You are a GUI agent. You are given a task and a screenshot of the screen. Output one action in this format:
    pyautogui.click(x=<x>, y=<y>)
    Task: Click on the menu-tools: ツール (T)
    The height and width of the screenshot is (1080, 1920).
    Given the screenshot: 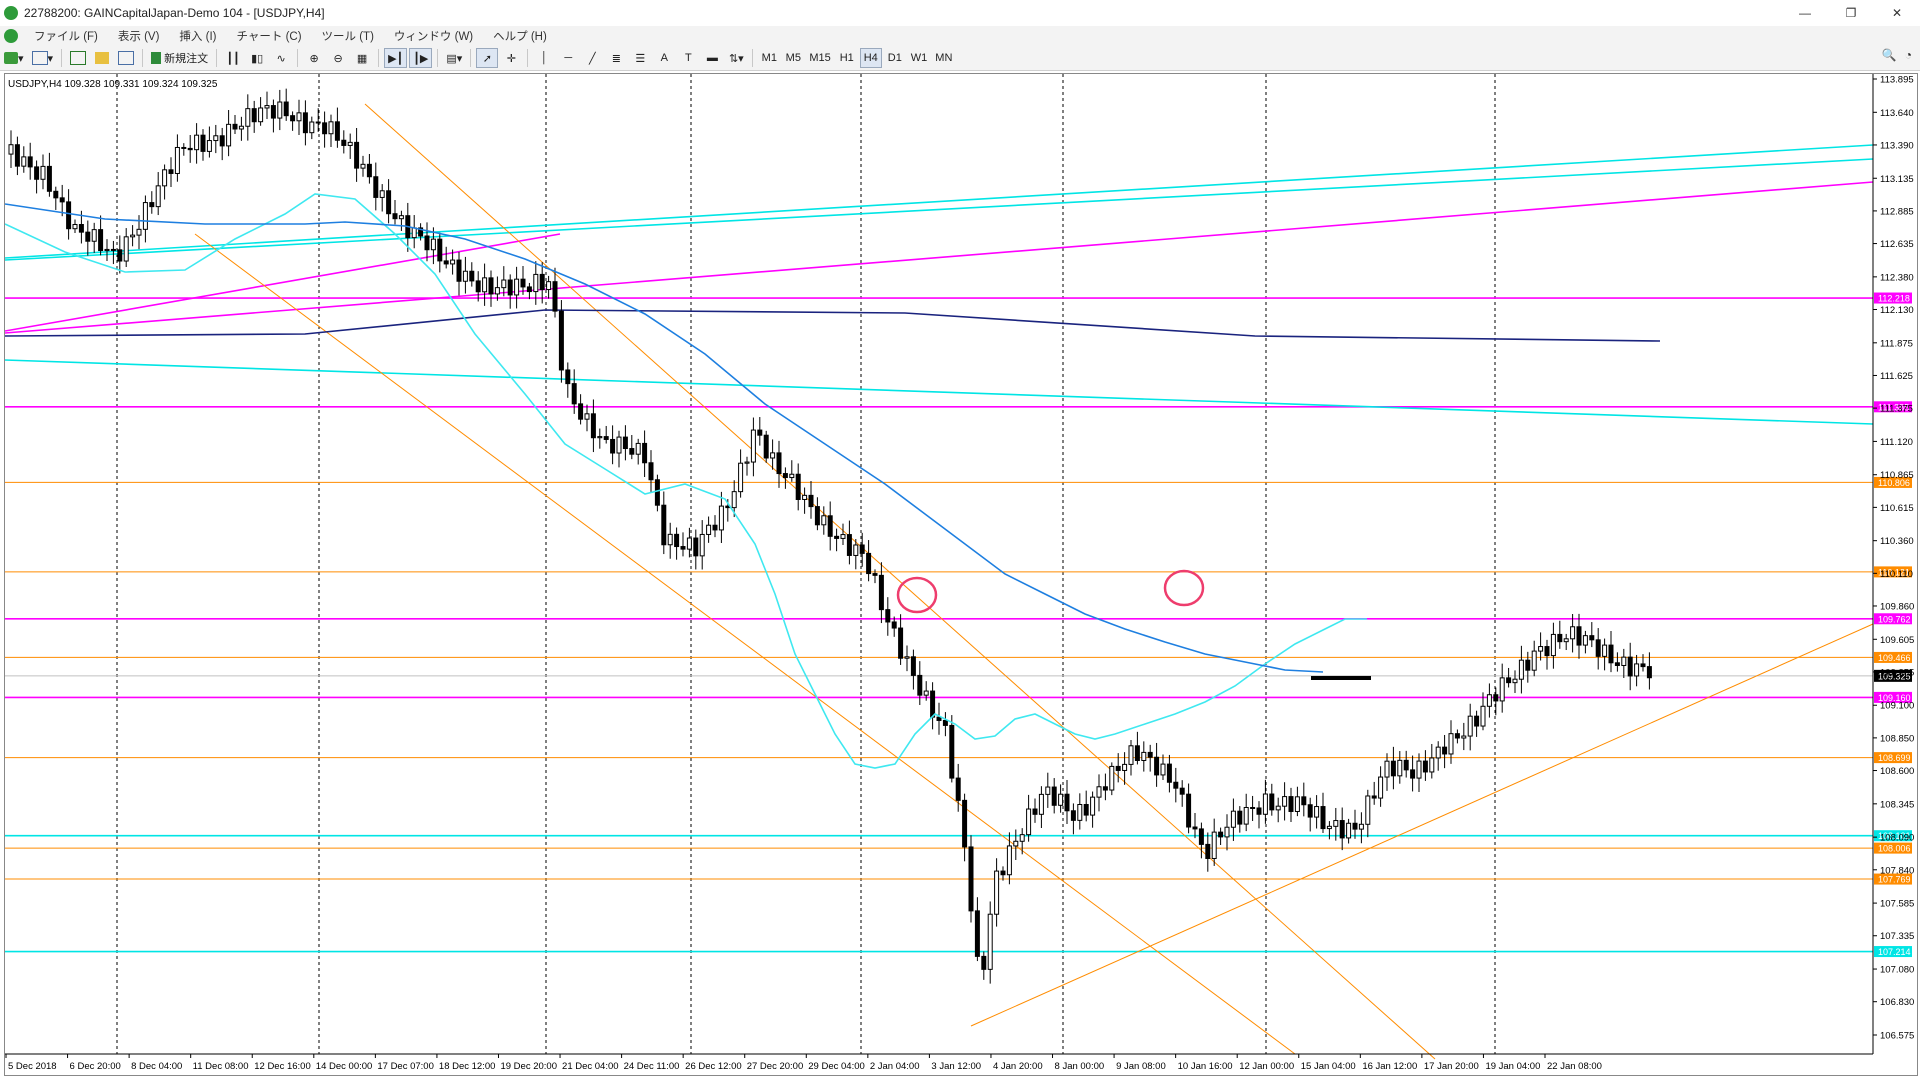 What is the action you would take?
    pyautogui.click(x=347, y=37)
    